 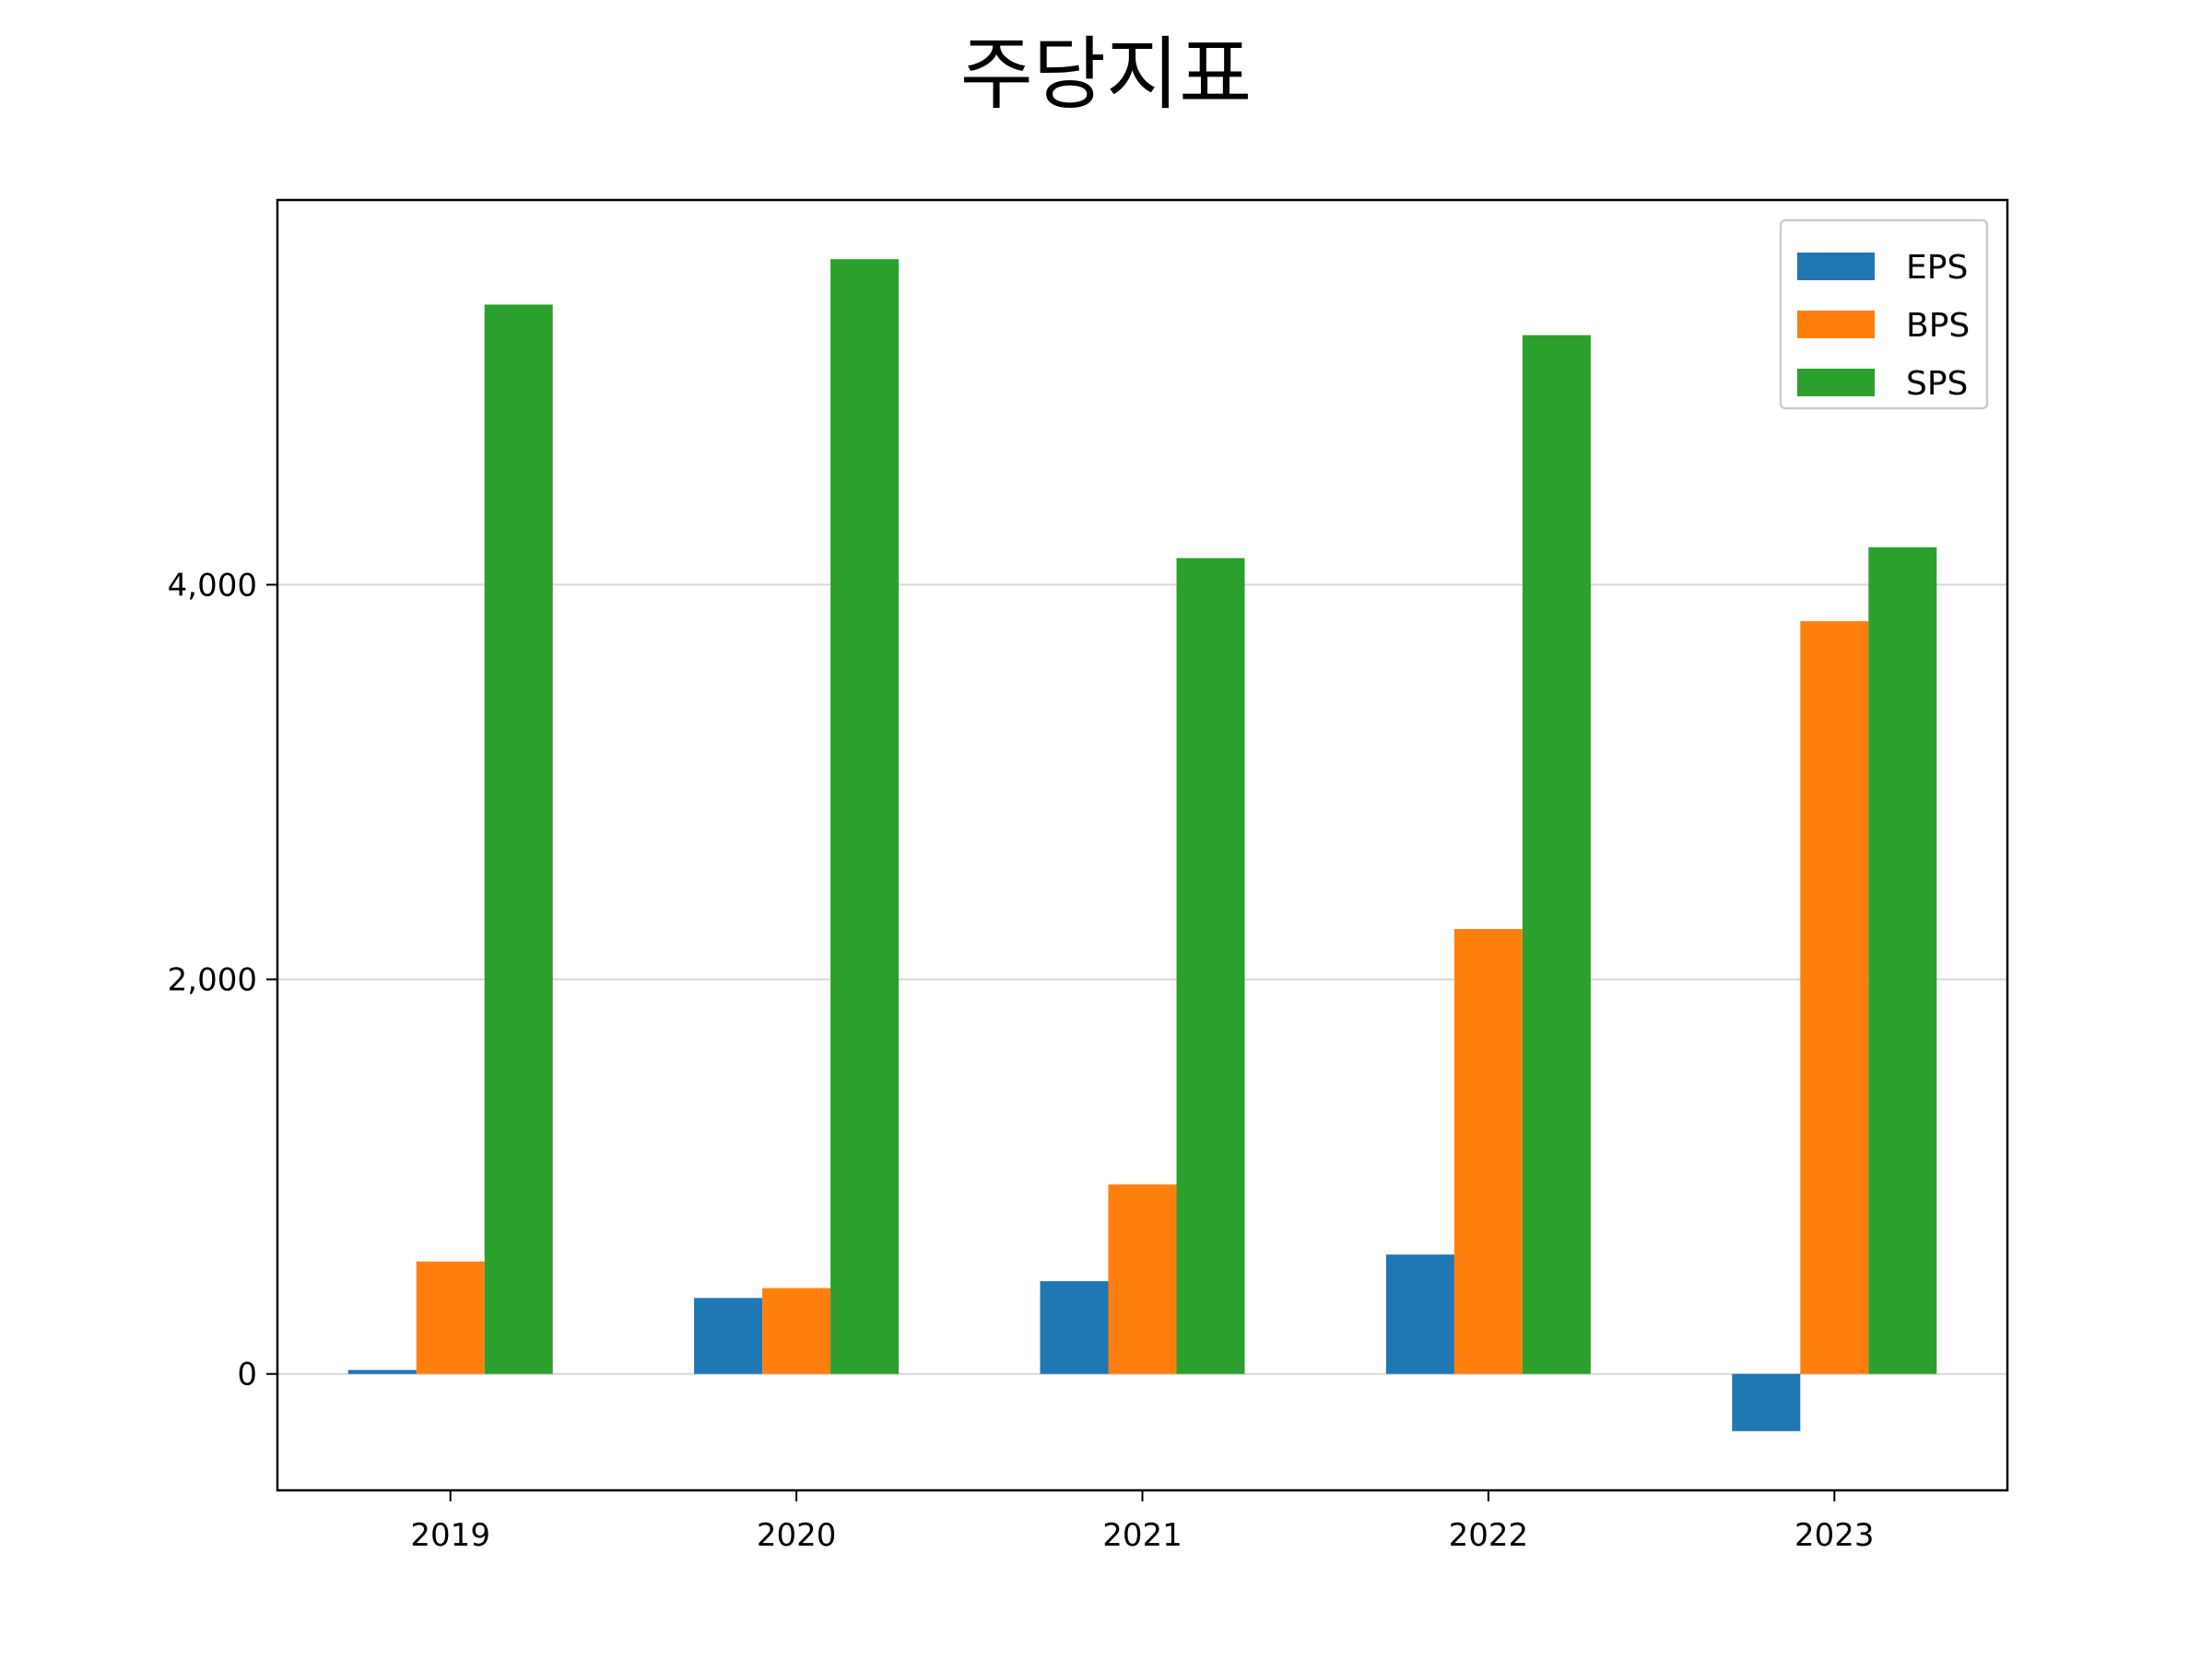 What do you see at coordinates (797, 1535) in the screenshot?
I see `x-tick-label: 2020` at bounding box center [797, 1535].